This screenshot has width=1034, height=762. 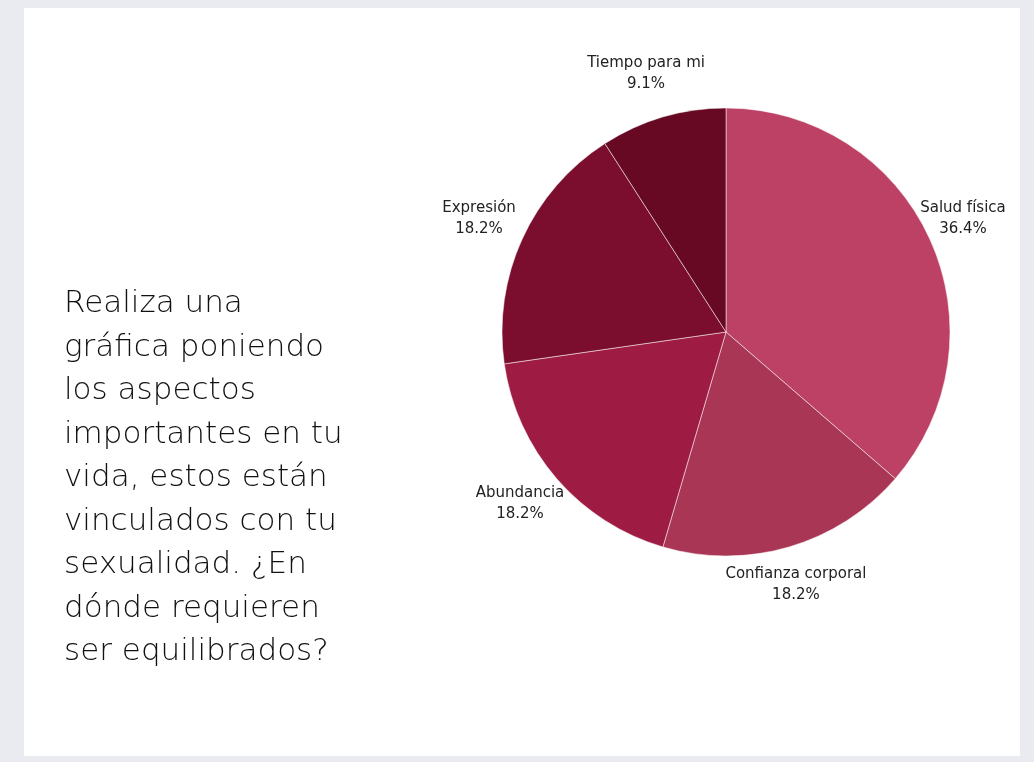 I want to click on slice-label: Tiempo para mi, so click(x=645, y=62).